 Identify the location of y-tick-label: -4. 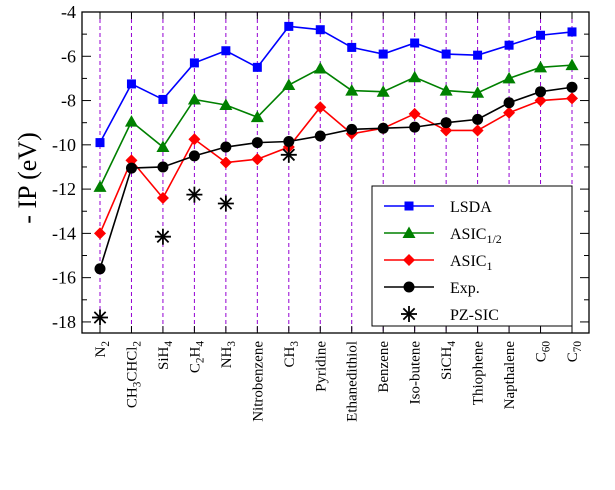
(68, 12).